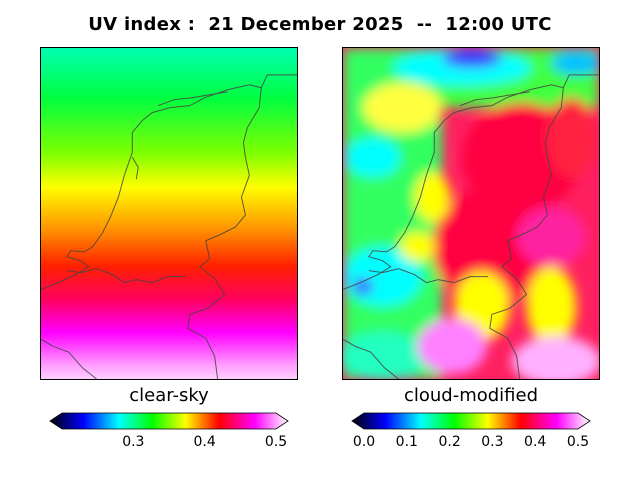 The height and width of the screenshot is (480, 640). Describe the element at coordinates (471, 421) in the screenshot. I see `cloud-modified-colorbar` at that location.